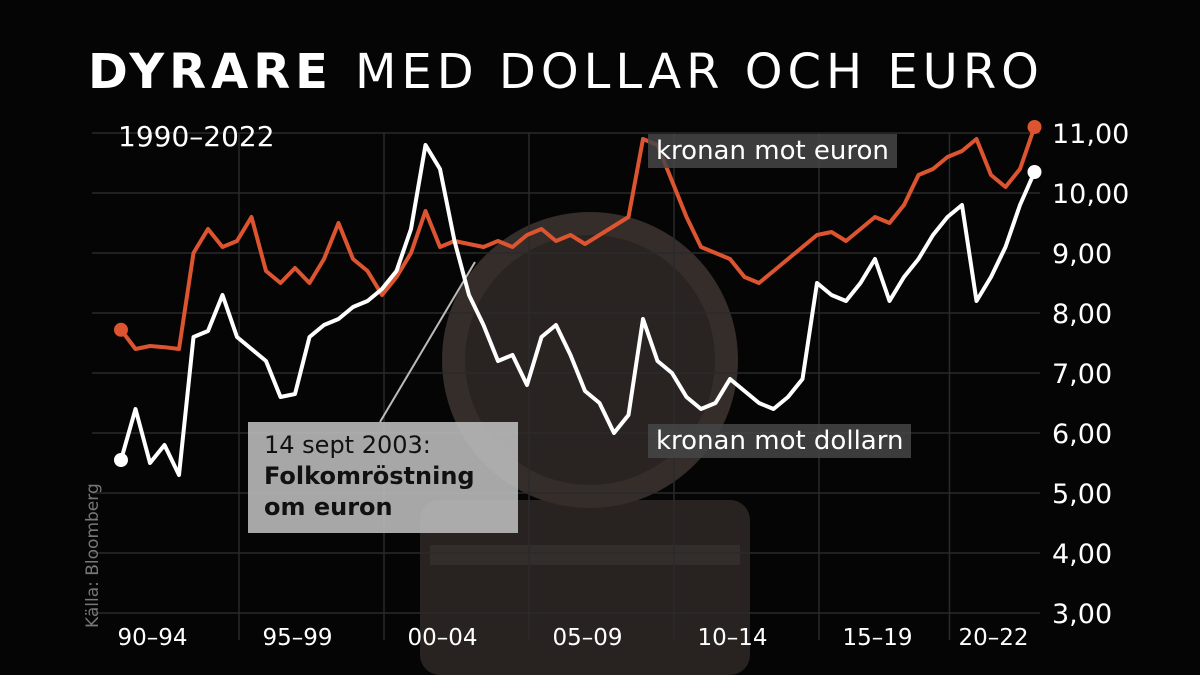 This screenshot has width=1200, height=675. Describe the element at coordinates (772, 151) in the screenshot. I see `series-label: kronan mot euron` at that location.